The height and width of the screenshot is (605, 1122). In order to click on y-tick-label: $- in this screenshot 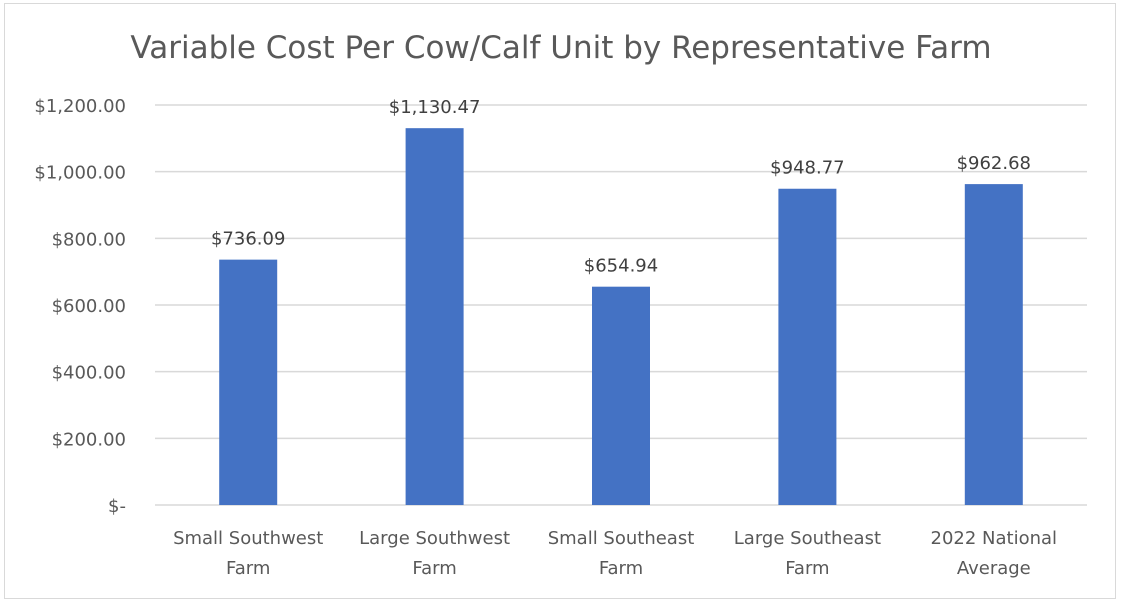, I will do `click(117, 506)`.